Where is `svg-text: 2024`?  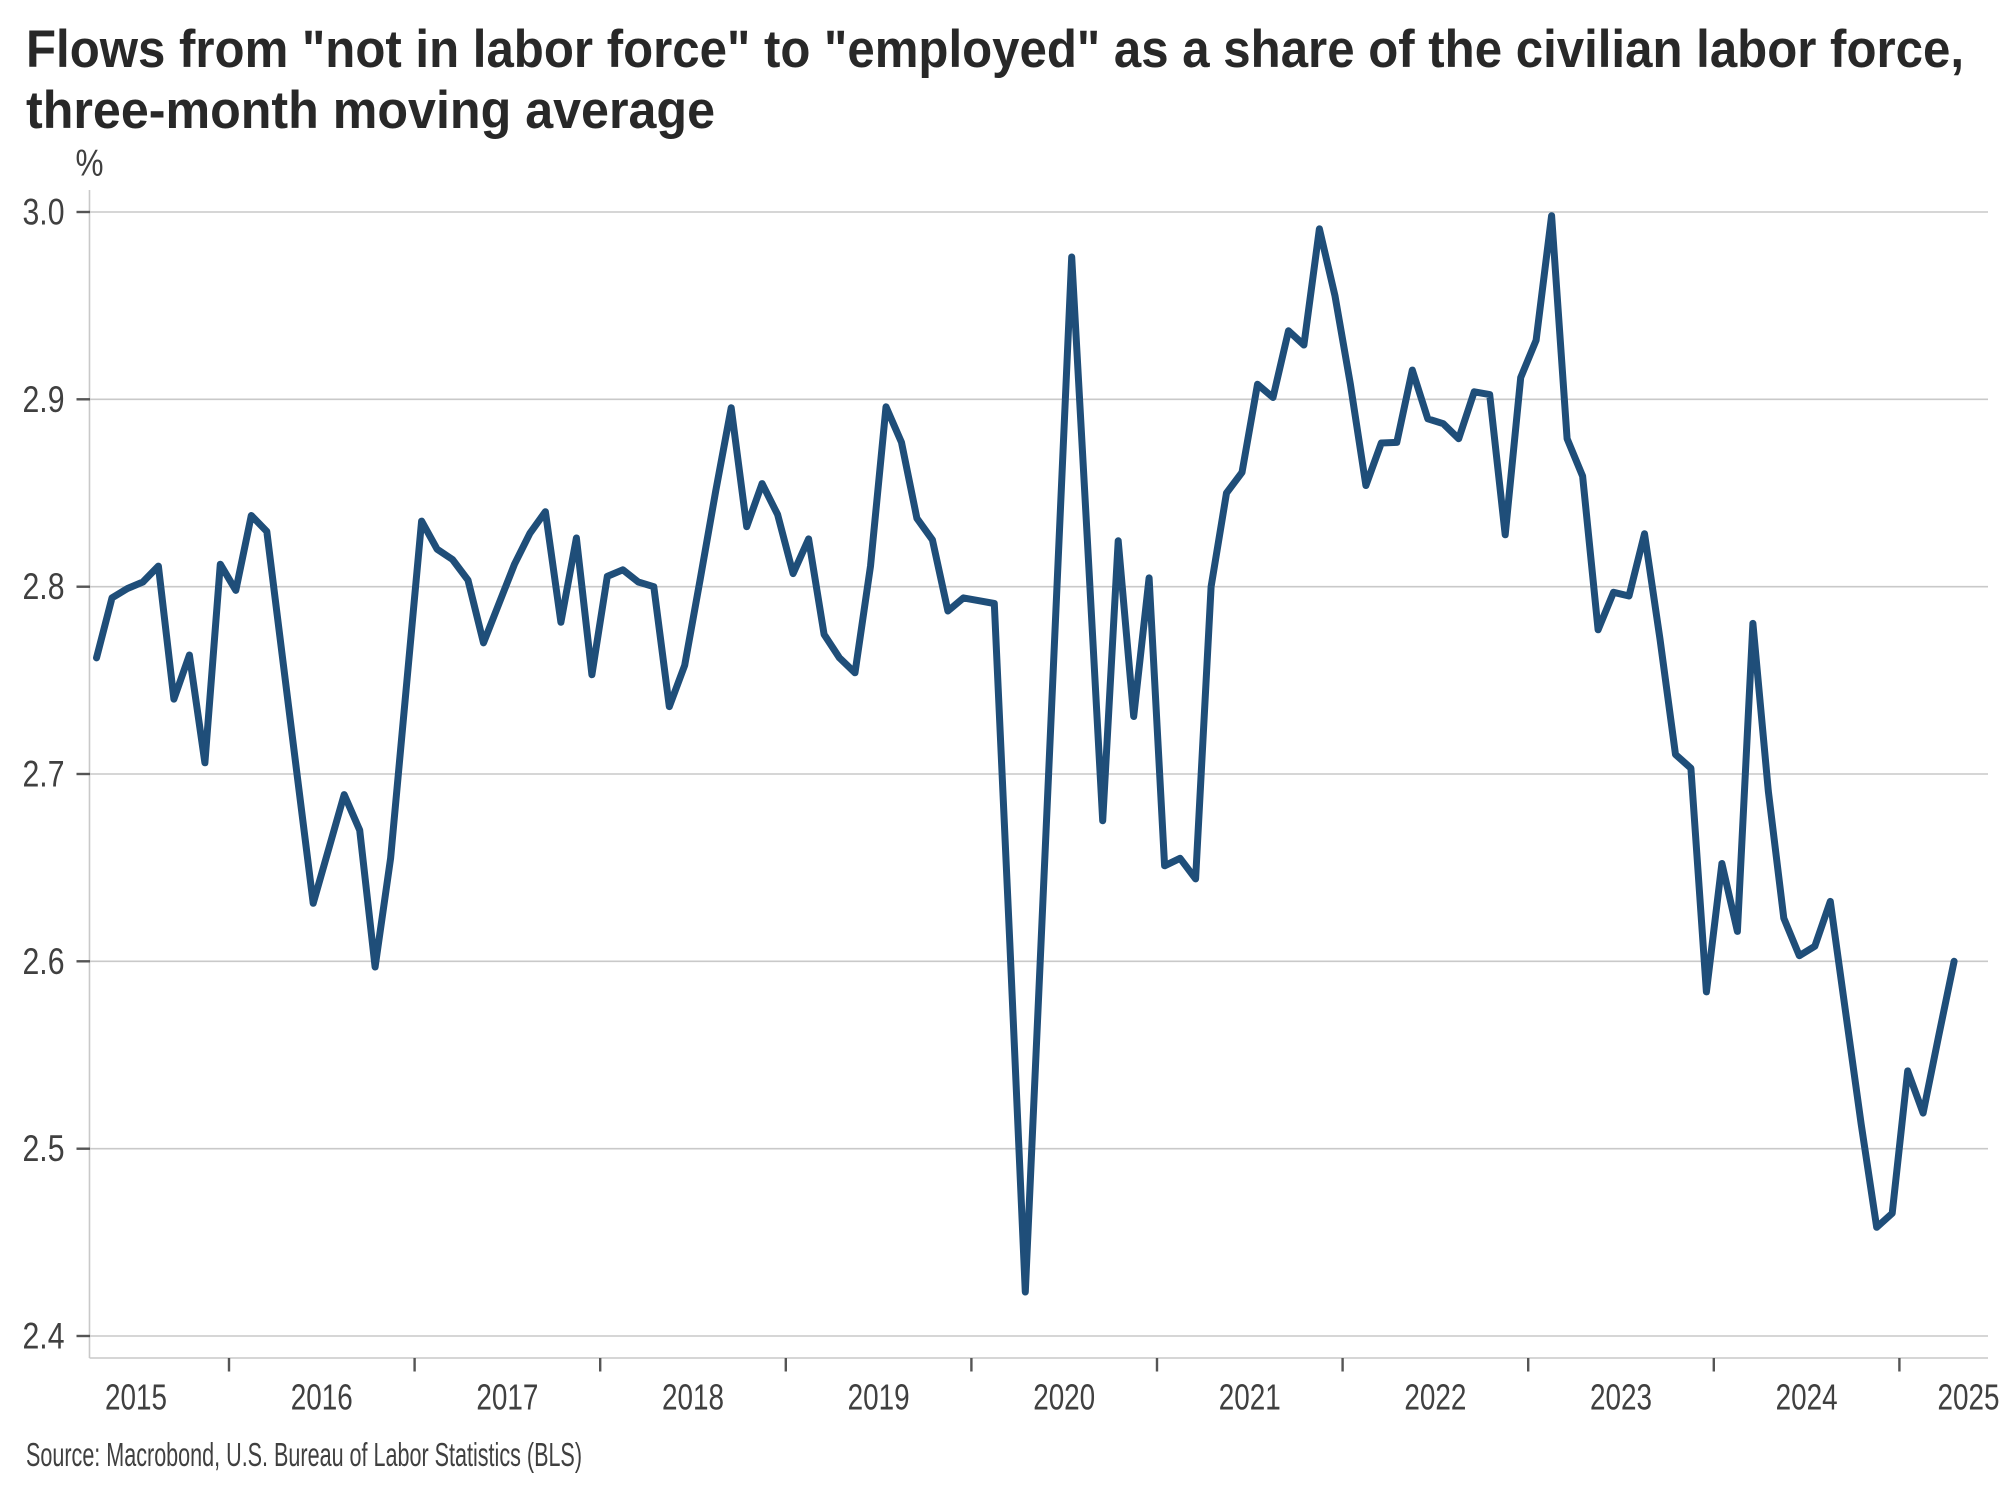 svg-text: 2024 is located at coordinates (1807, 1397).